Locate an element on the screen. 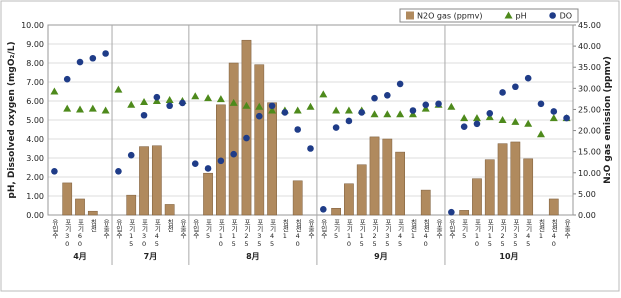  y2-axis-title: N₂O gas emission (ppmv) is located at coordinates (608, 120).